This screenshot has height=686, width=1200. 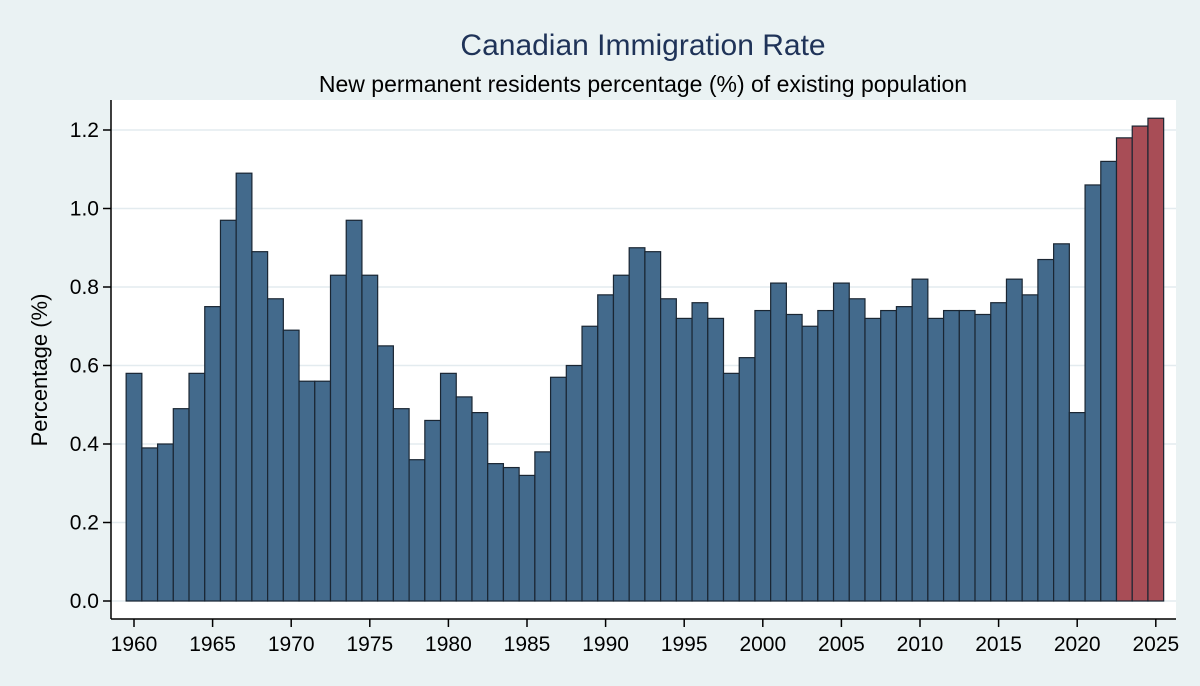 I want to click on x-tick-label: 1970, so click(x=291, y=644).